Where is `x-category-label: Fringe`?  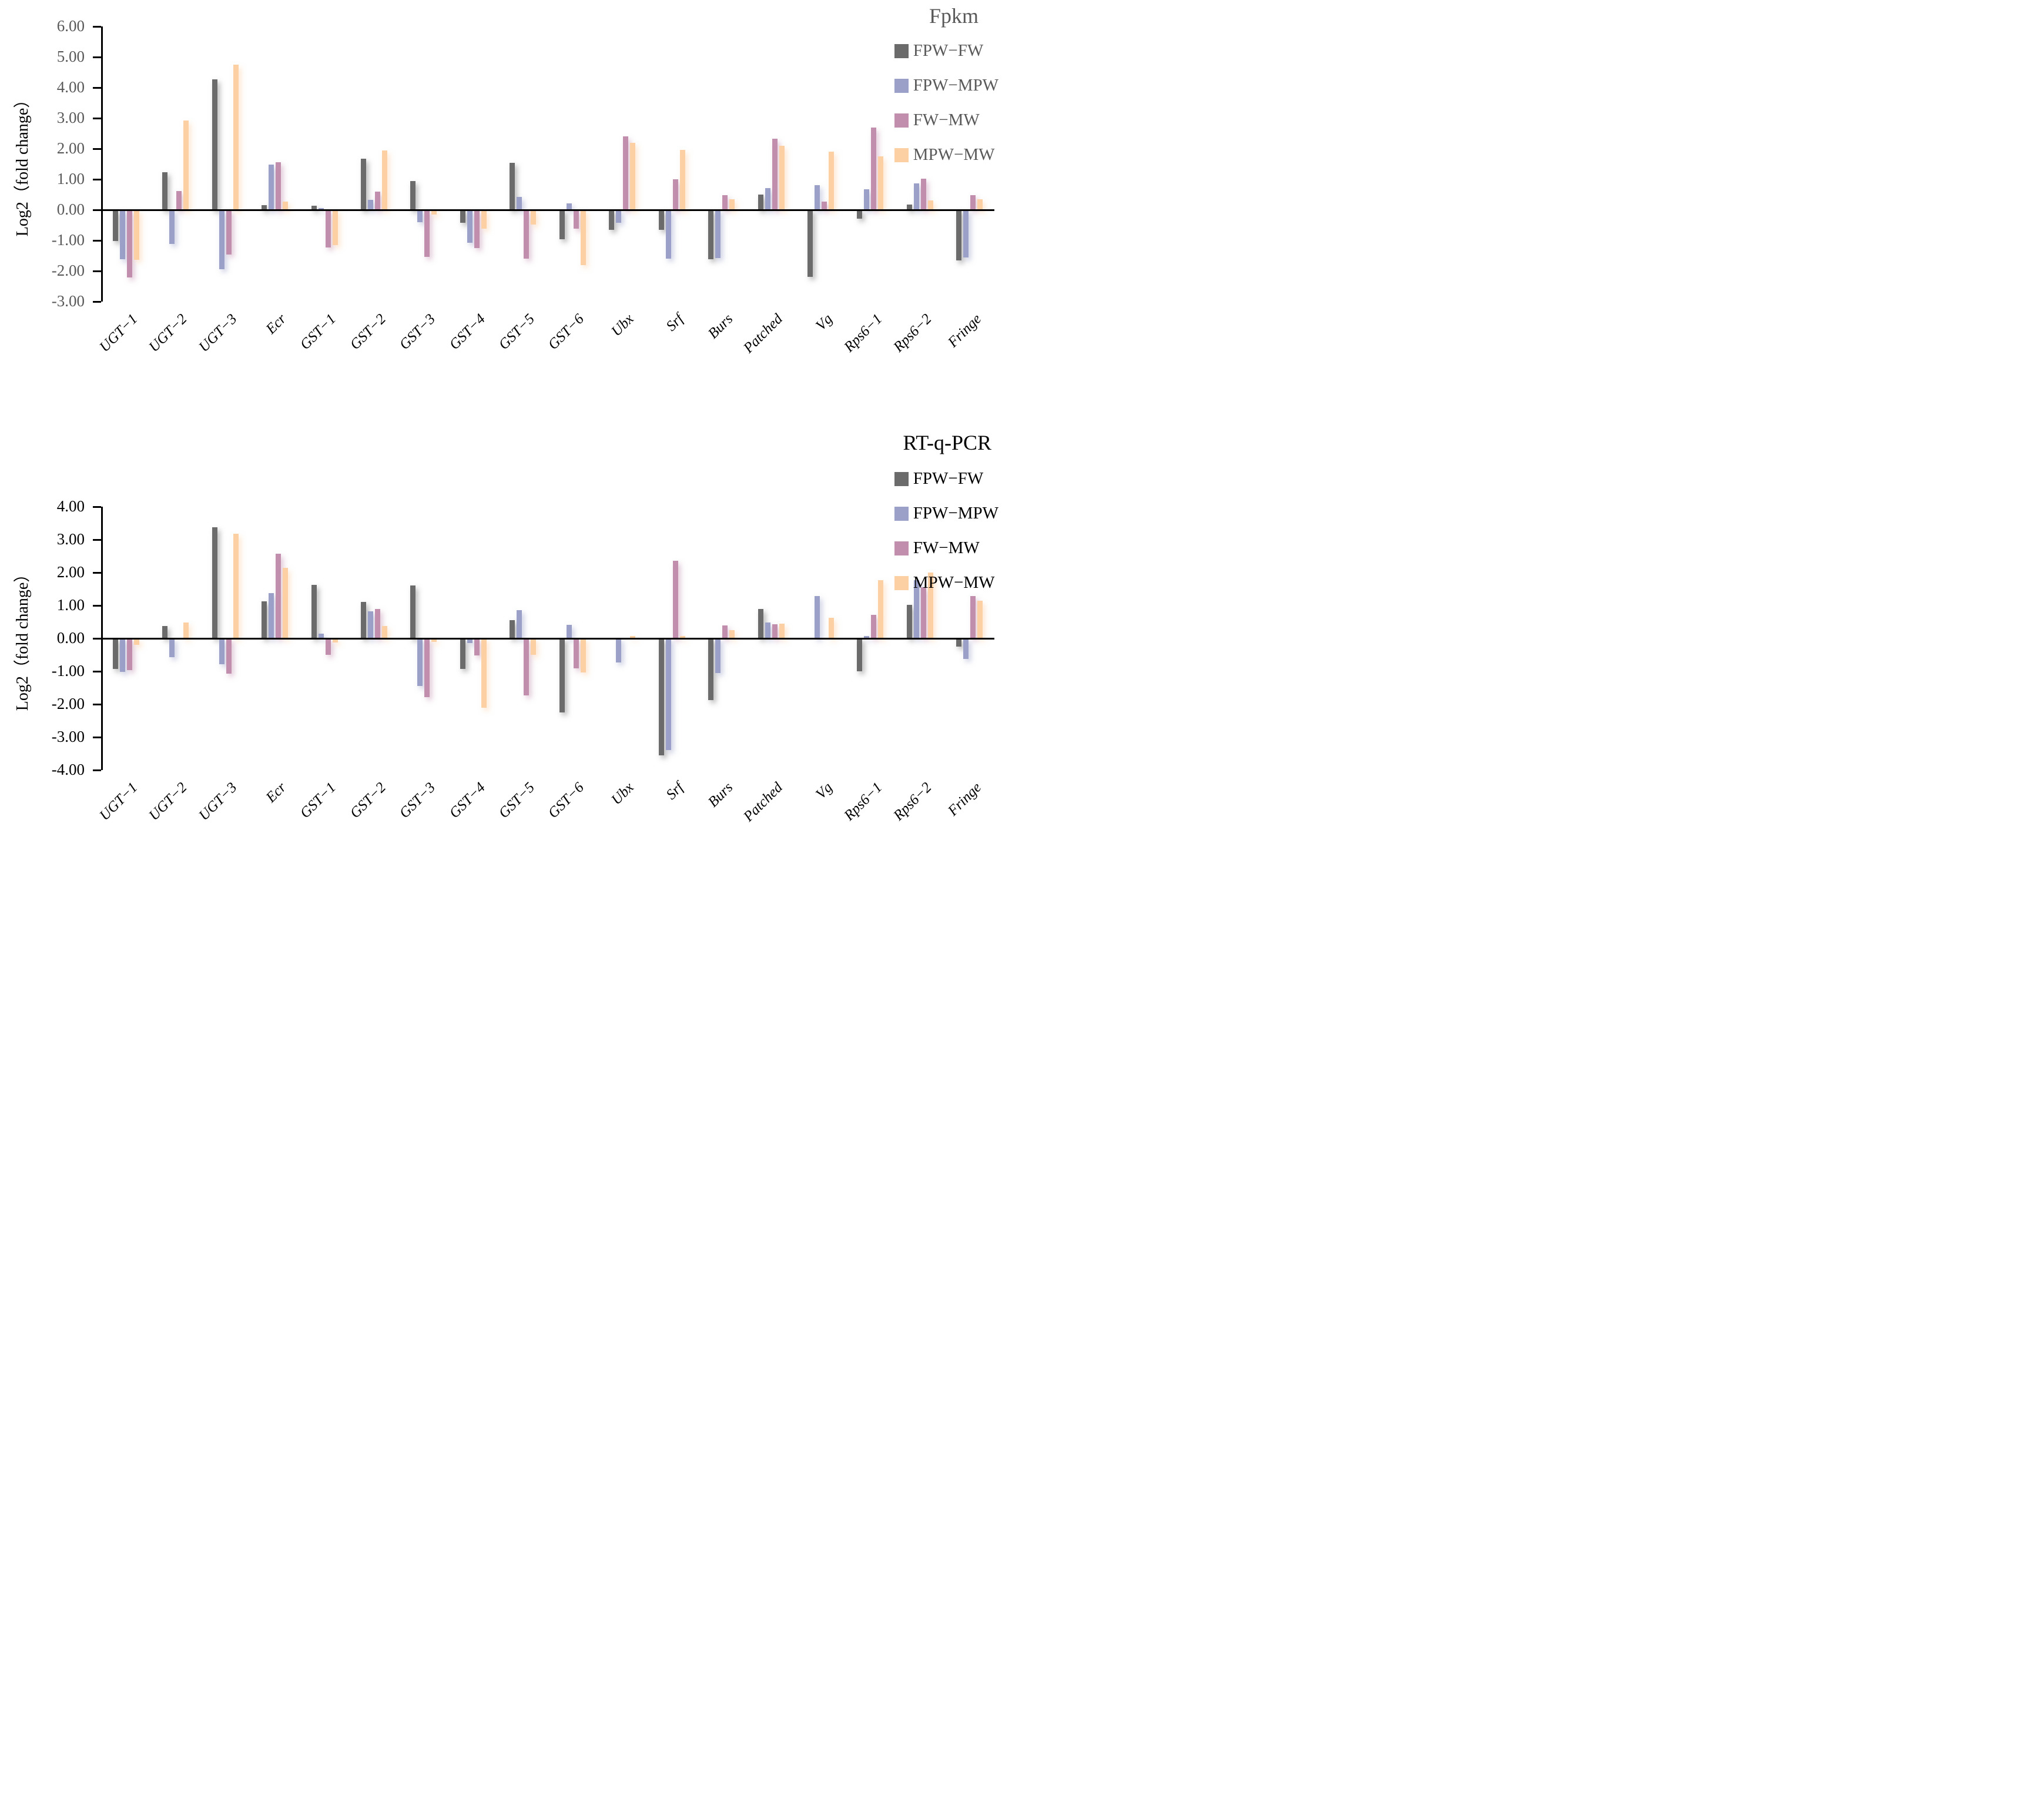
x-category-label: Fringe is located at coordinates (964, 799).